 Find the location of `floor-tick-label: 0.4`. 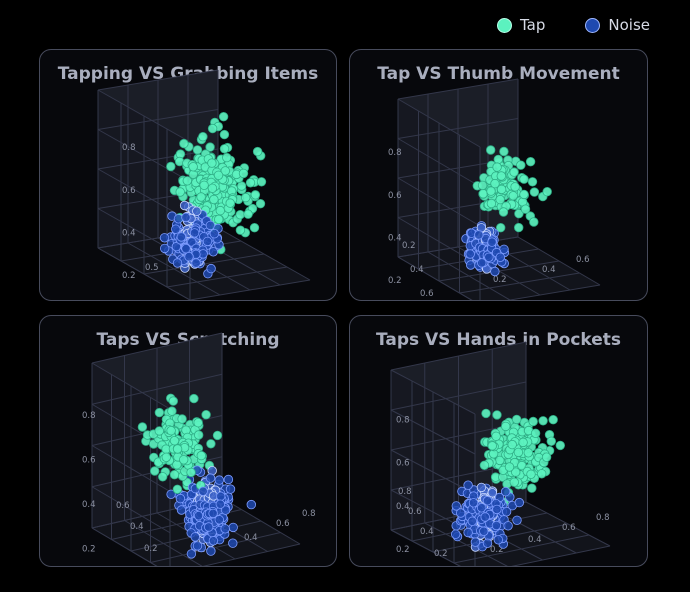

floor-tick-label: 0.4 is located at coordinates (417, 270).